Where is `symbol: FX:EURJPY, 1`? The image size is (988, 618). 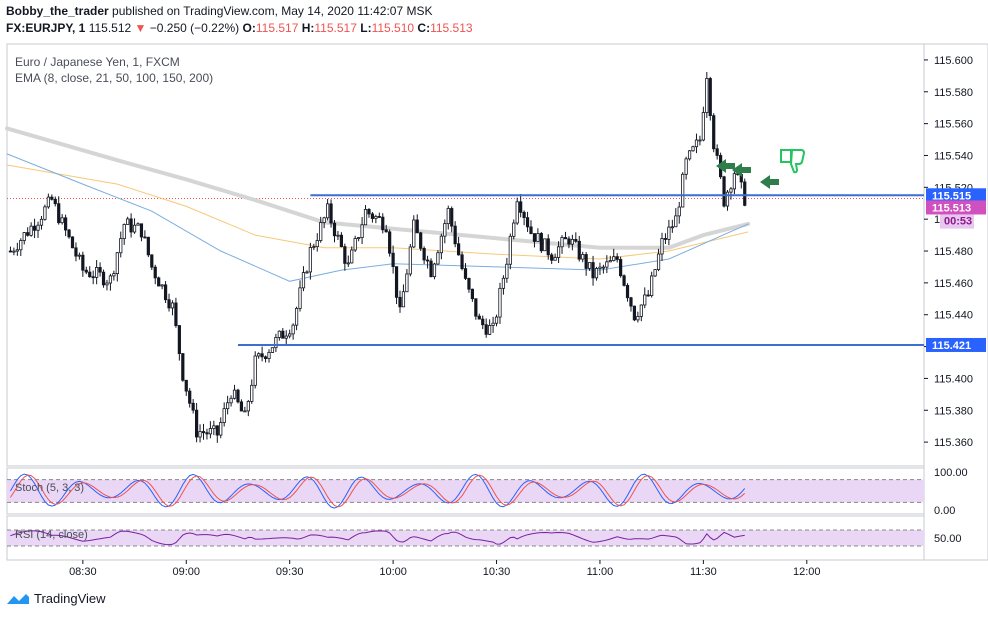 symbol: FX:EURJPY, 1 is located at coordinates (46, 28).